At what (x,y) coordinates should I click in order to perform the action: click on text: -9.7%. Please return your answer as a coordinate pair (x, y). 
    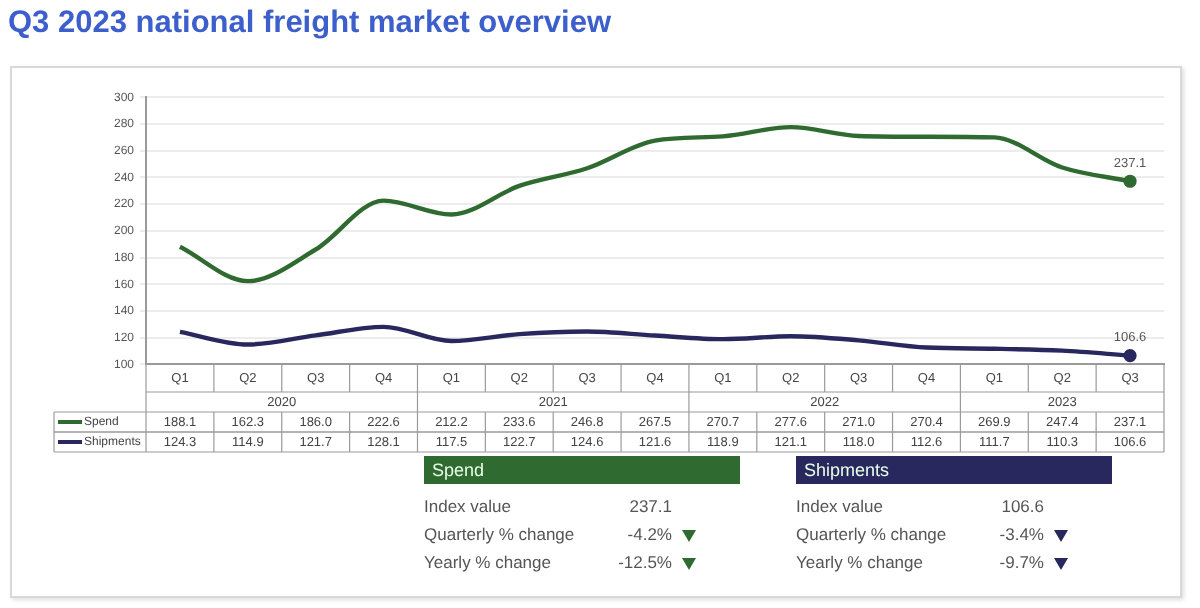
    Looking at the image, I should click on (1021, 563).